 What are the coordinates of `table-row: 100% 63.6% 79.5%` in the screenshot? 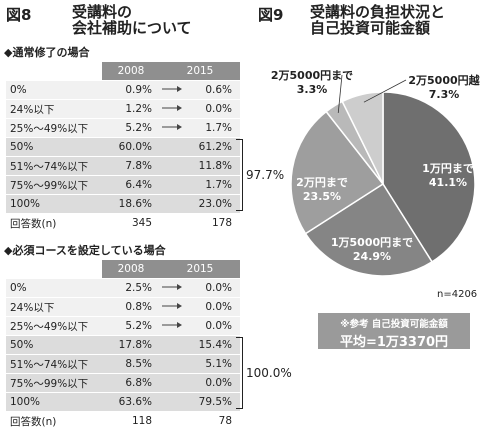 It's located at (123, 402).